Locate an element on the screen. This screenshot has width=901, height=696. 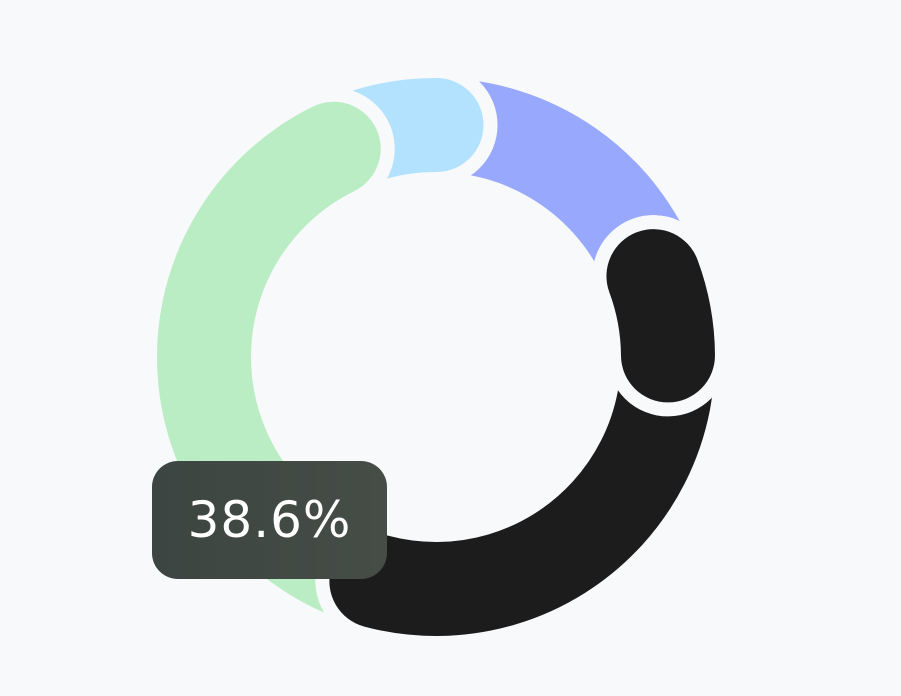
slice-0-head is located at coordinates (660, 316).